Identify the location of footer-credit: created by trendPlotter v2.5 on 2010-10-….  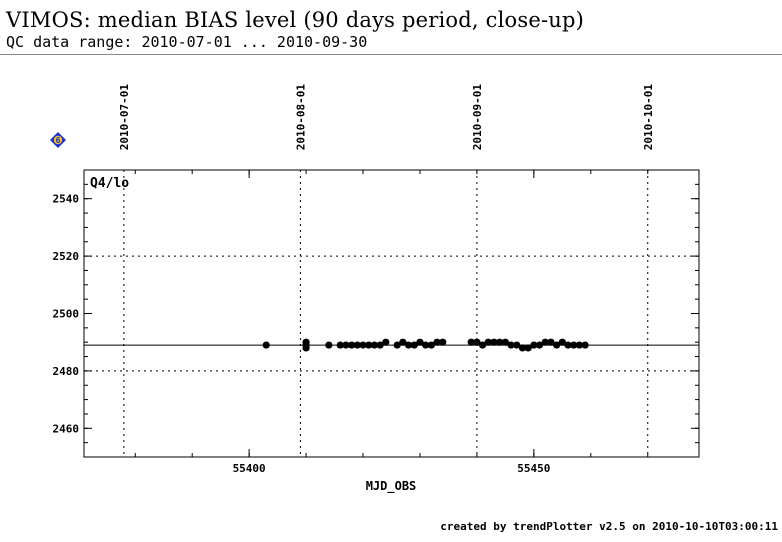
(609, 526).